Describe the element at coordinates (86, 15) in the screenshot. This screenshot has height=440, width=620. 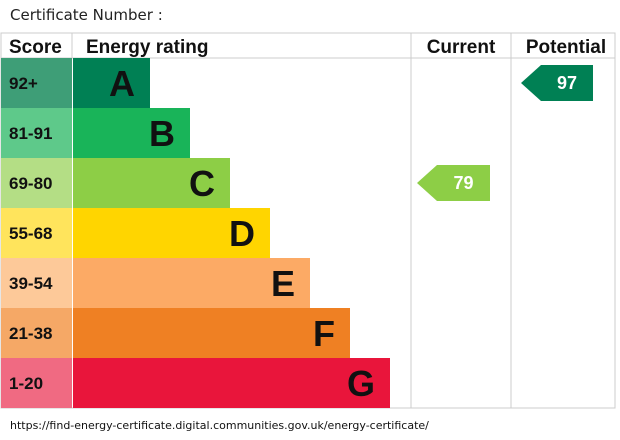
I see `certificate-number-label: Certificate Number :` at that location.